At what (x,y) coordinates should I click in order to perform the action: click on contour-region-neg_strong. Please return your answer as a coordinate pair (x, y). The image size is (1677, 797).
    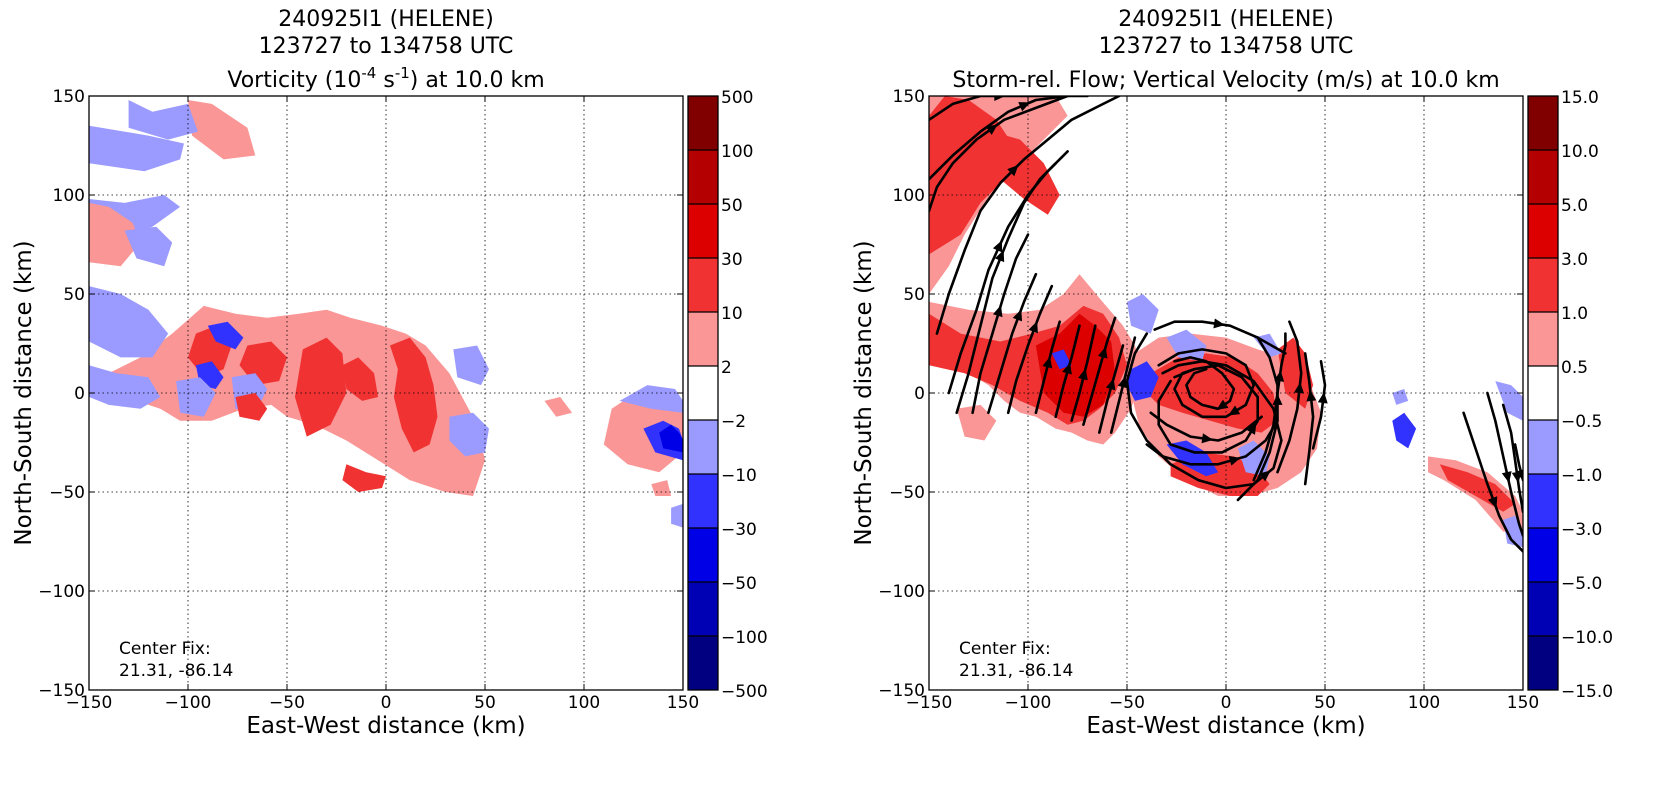
    Looking at the image, I should click on (671, 438).